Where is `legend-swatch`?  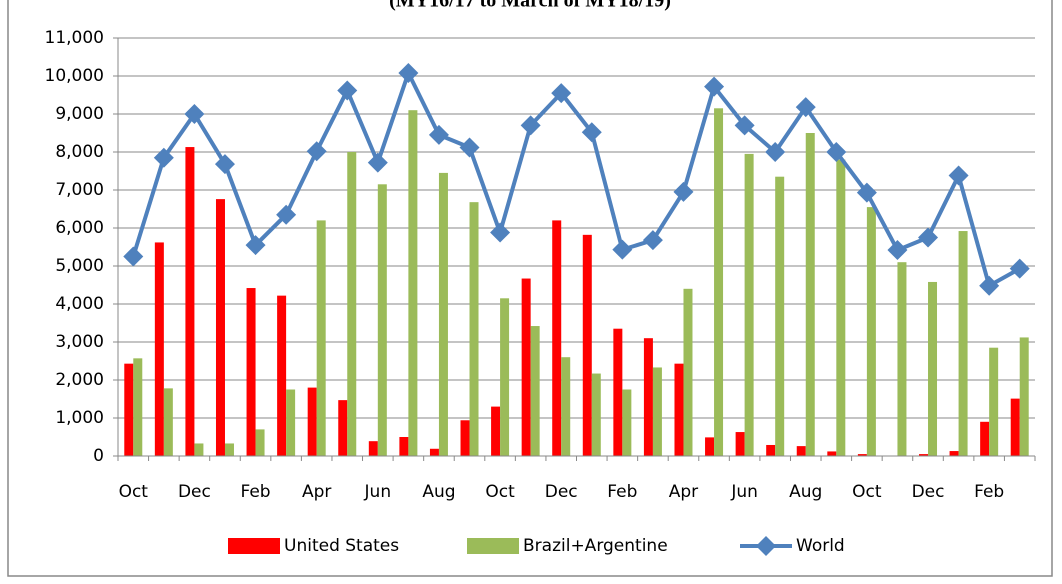 legend-swatch is located at coordinates (493, 546).